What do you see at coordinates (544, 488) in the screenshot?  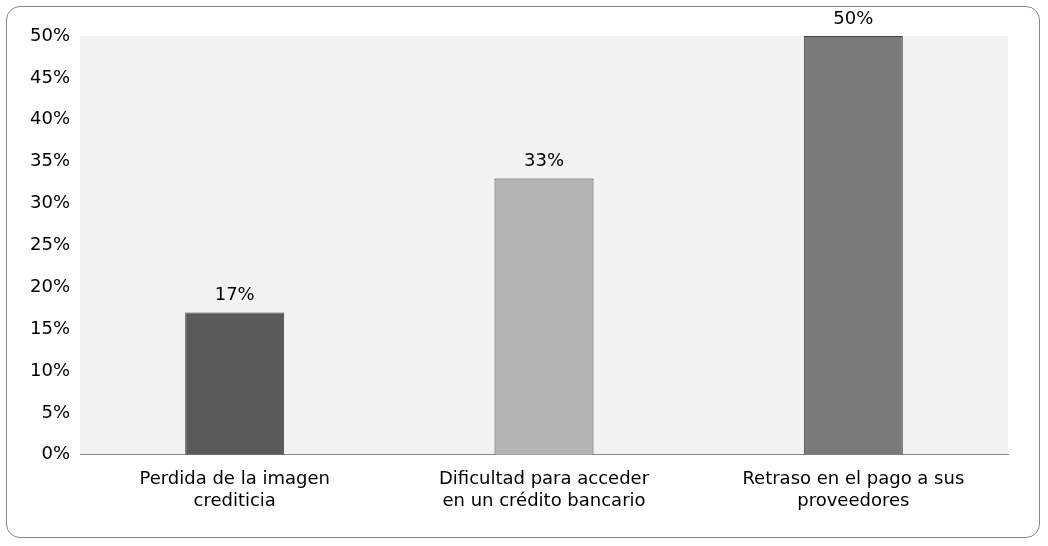 I see `x-tick-label: Dificultad para acceder en un crédito bancario` at bounding box center [544, 488].